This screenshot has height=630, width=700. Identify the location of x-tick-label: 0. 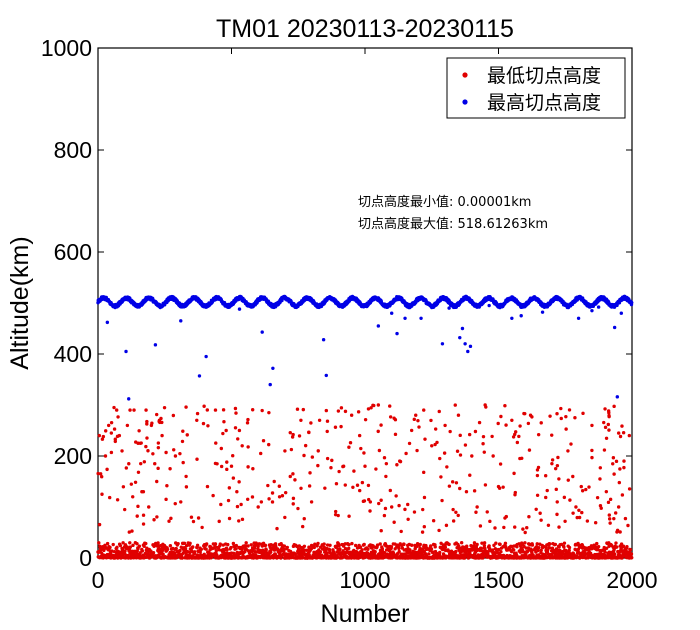
(98, 580).